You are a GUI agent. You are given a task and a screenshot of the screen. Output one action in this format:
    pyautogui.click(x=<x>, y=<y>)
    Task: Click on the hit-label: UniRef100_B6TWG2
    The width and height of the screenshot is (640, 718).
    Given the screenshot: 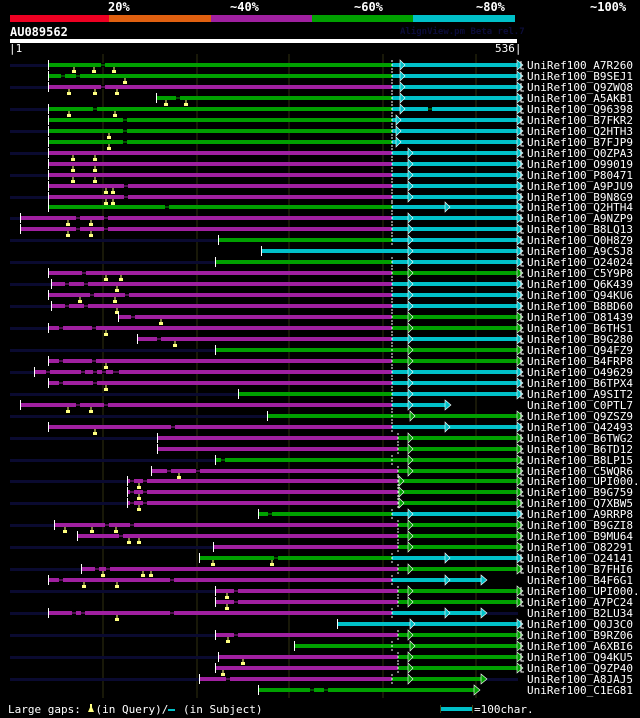 What is the action you would take?
    pyautogui.click(x=580, y=438)
    